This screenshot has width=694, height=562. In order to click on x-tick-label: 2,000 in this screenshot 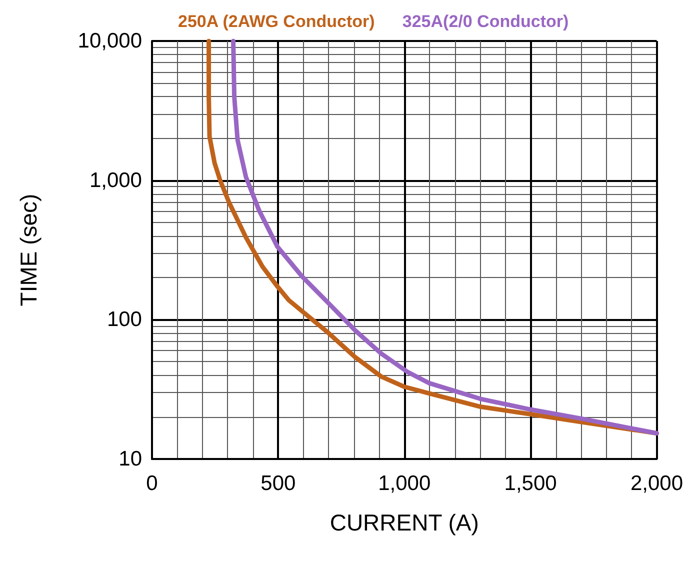, I will do `click(657, 483)`.